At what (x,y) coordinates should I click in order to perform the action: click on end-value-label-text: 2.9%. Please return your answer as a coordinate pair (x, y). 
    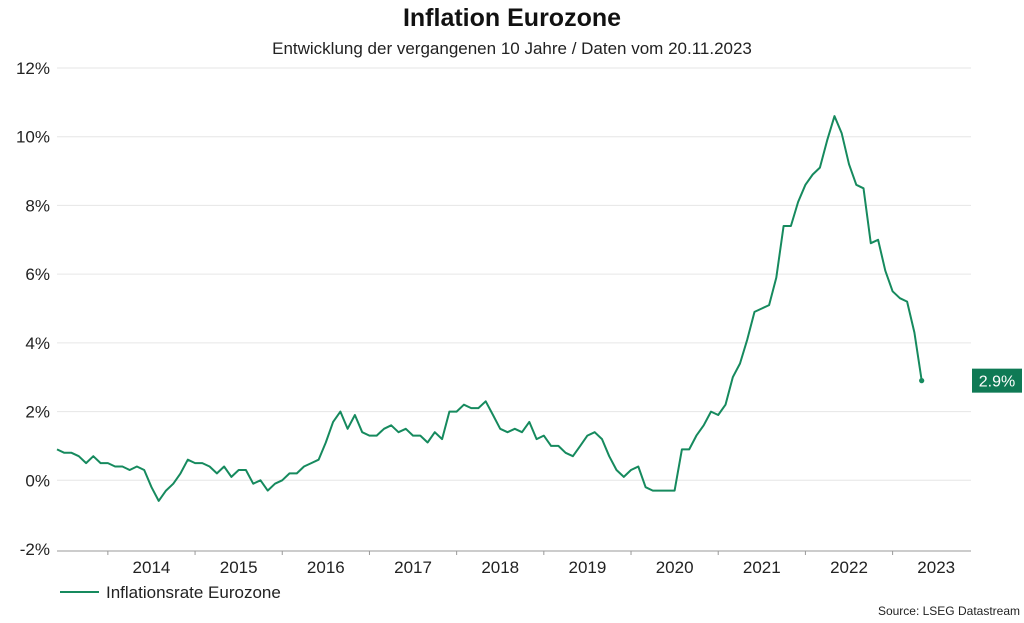
    Looking at the image, I should click on (997, 382).